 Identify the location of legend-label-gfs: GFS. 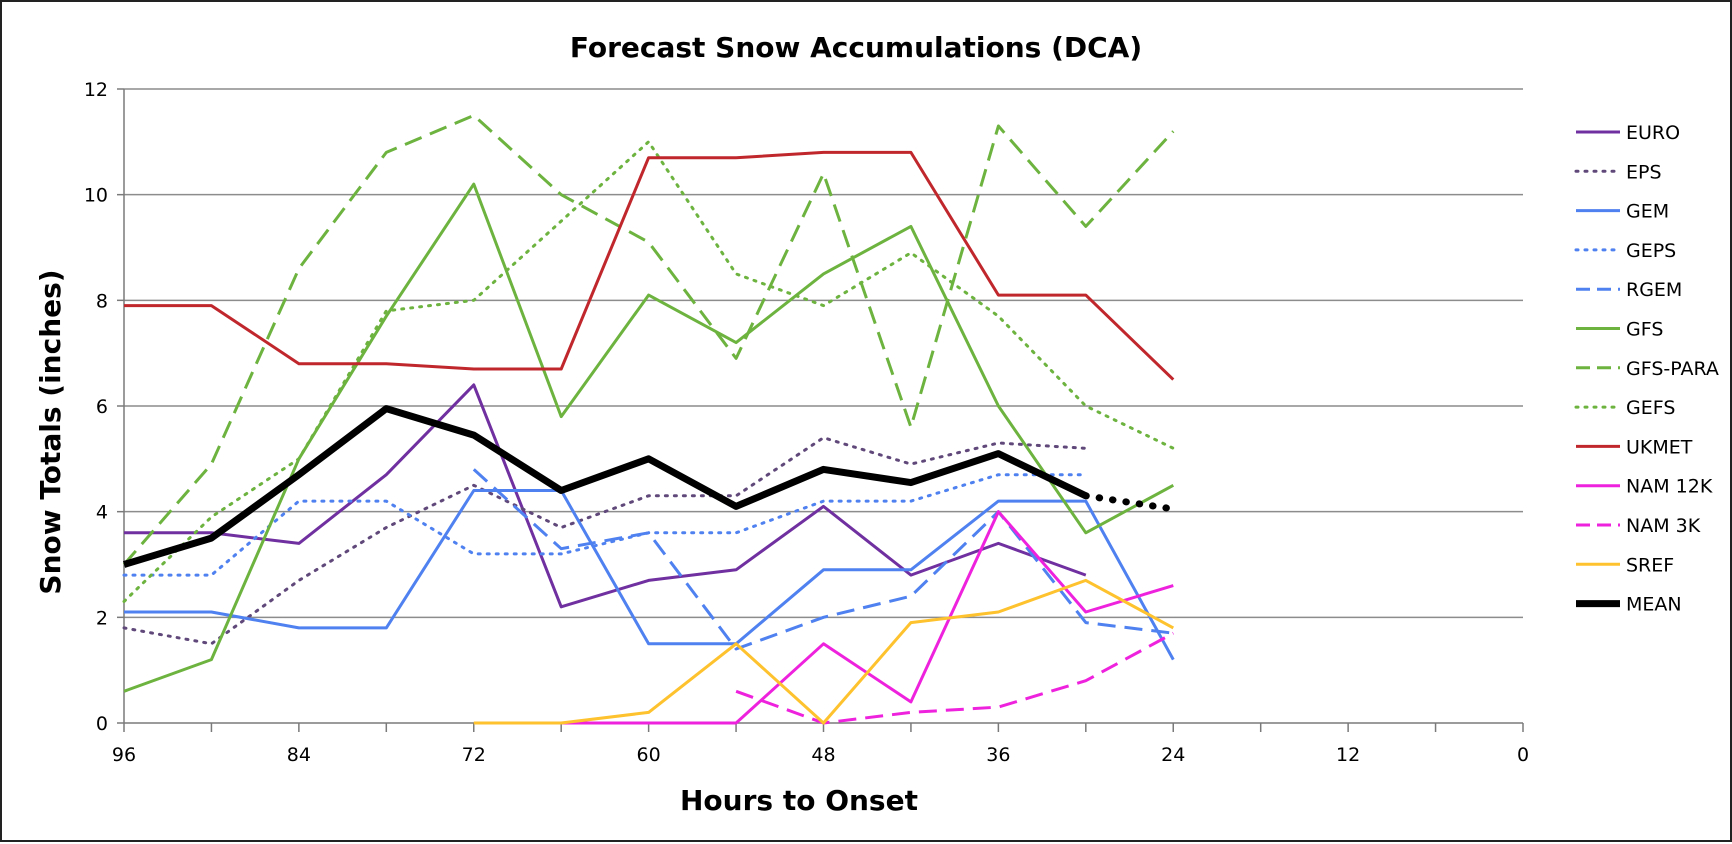
(1644, 330).